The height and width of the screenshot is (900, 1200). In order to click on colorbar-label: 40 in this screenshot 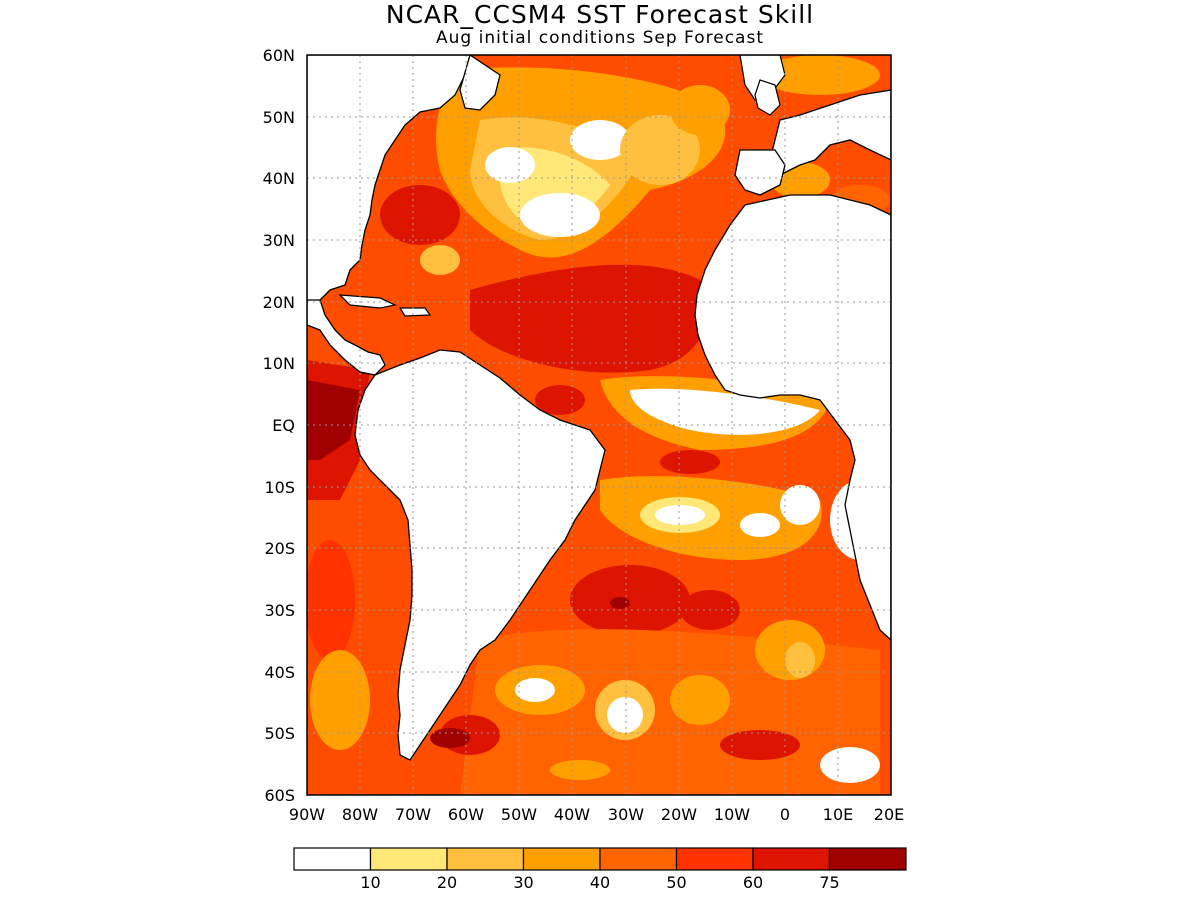, I will do `click(600, 882)`.